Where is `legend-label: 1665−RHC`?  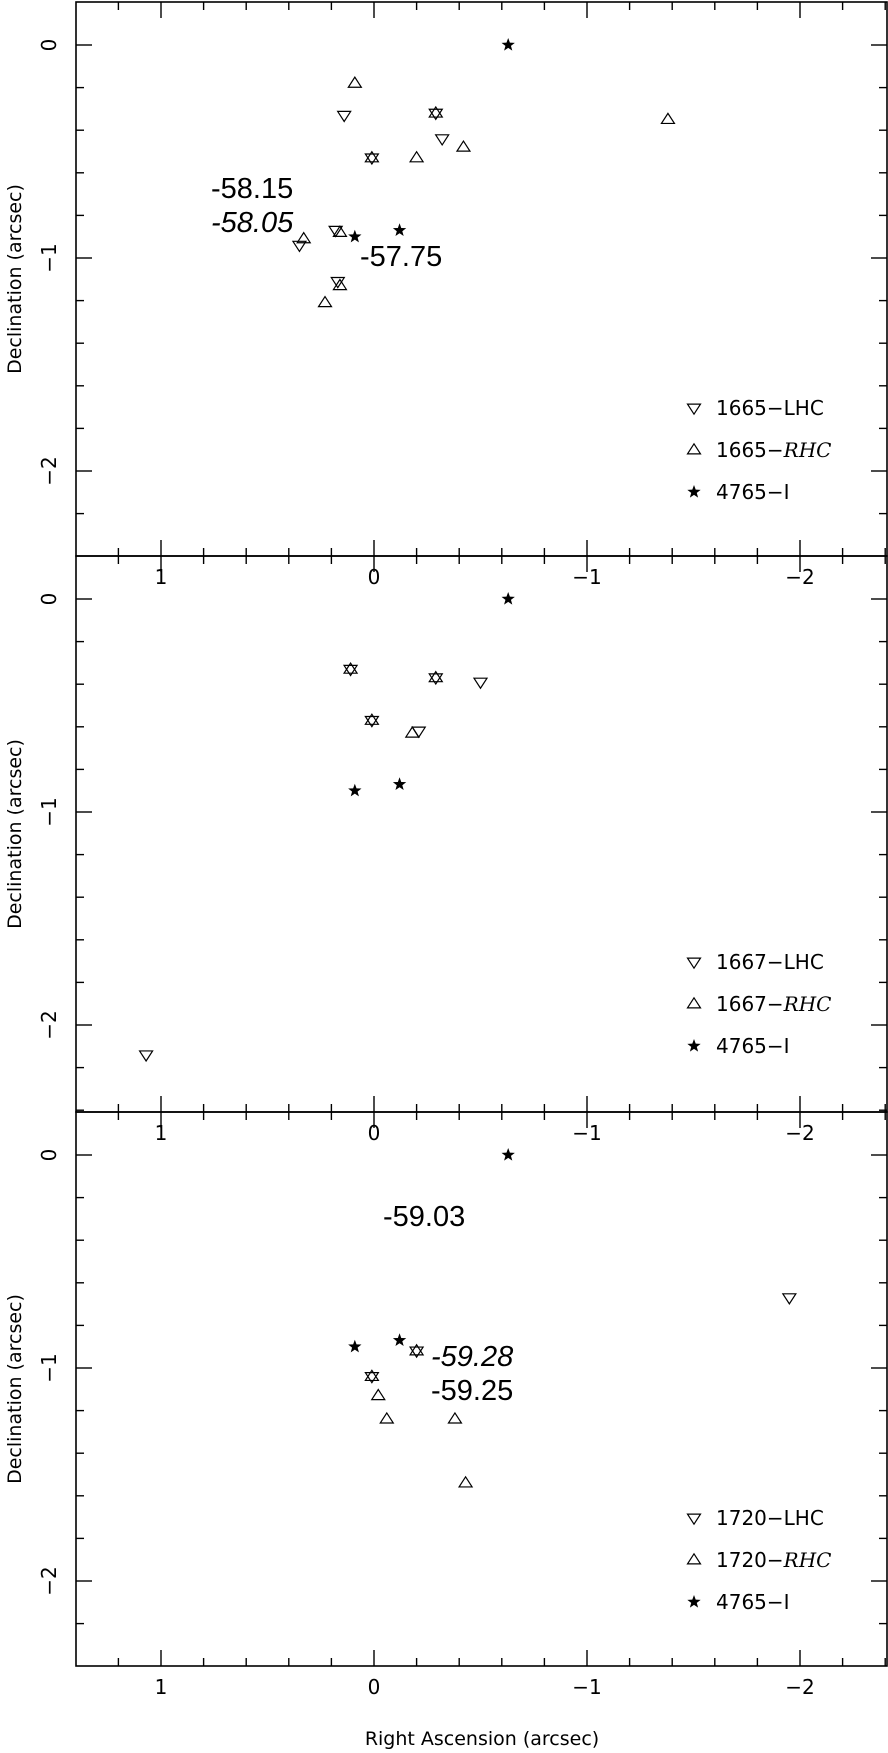 legend-label: 1665−RHC is located at coordinates (773, 450).